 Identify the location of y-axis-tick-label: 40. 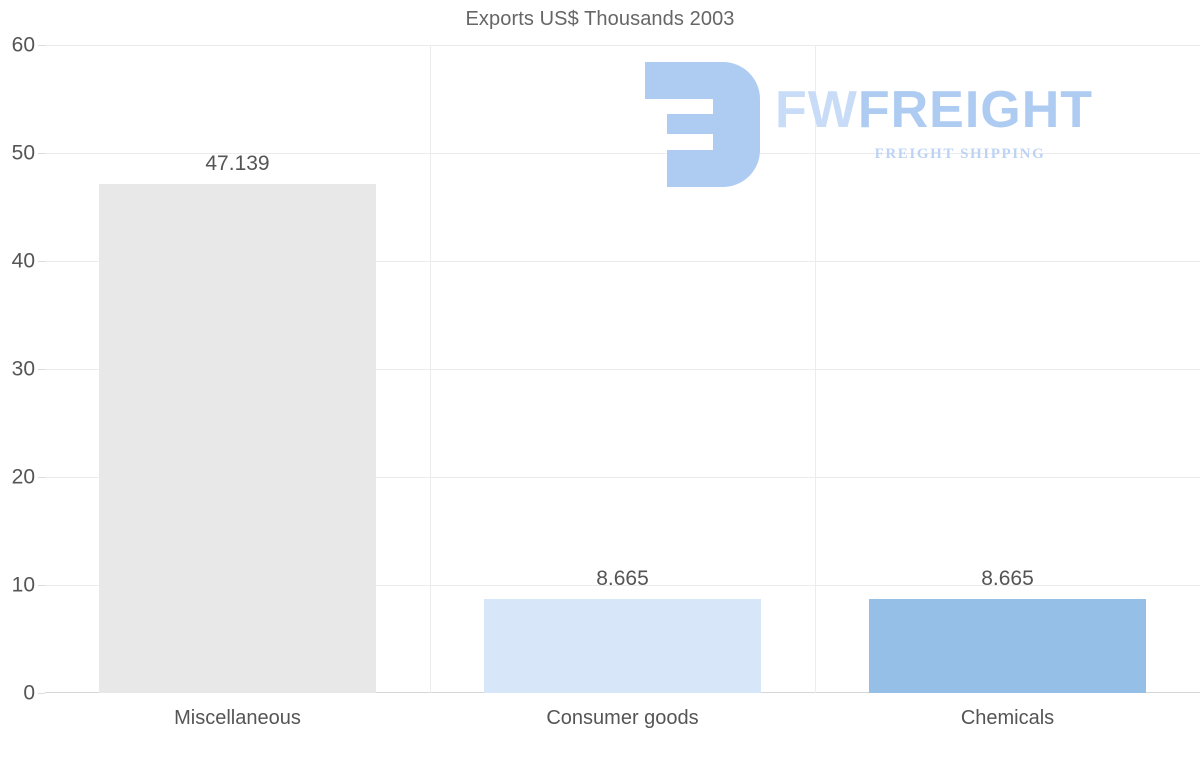
(23, 261).